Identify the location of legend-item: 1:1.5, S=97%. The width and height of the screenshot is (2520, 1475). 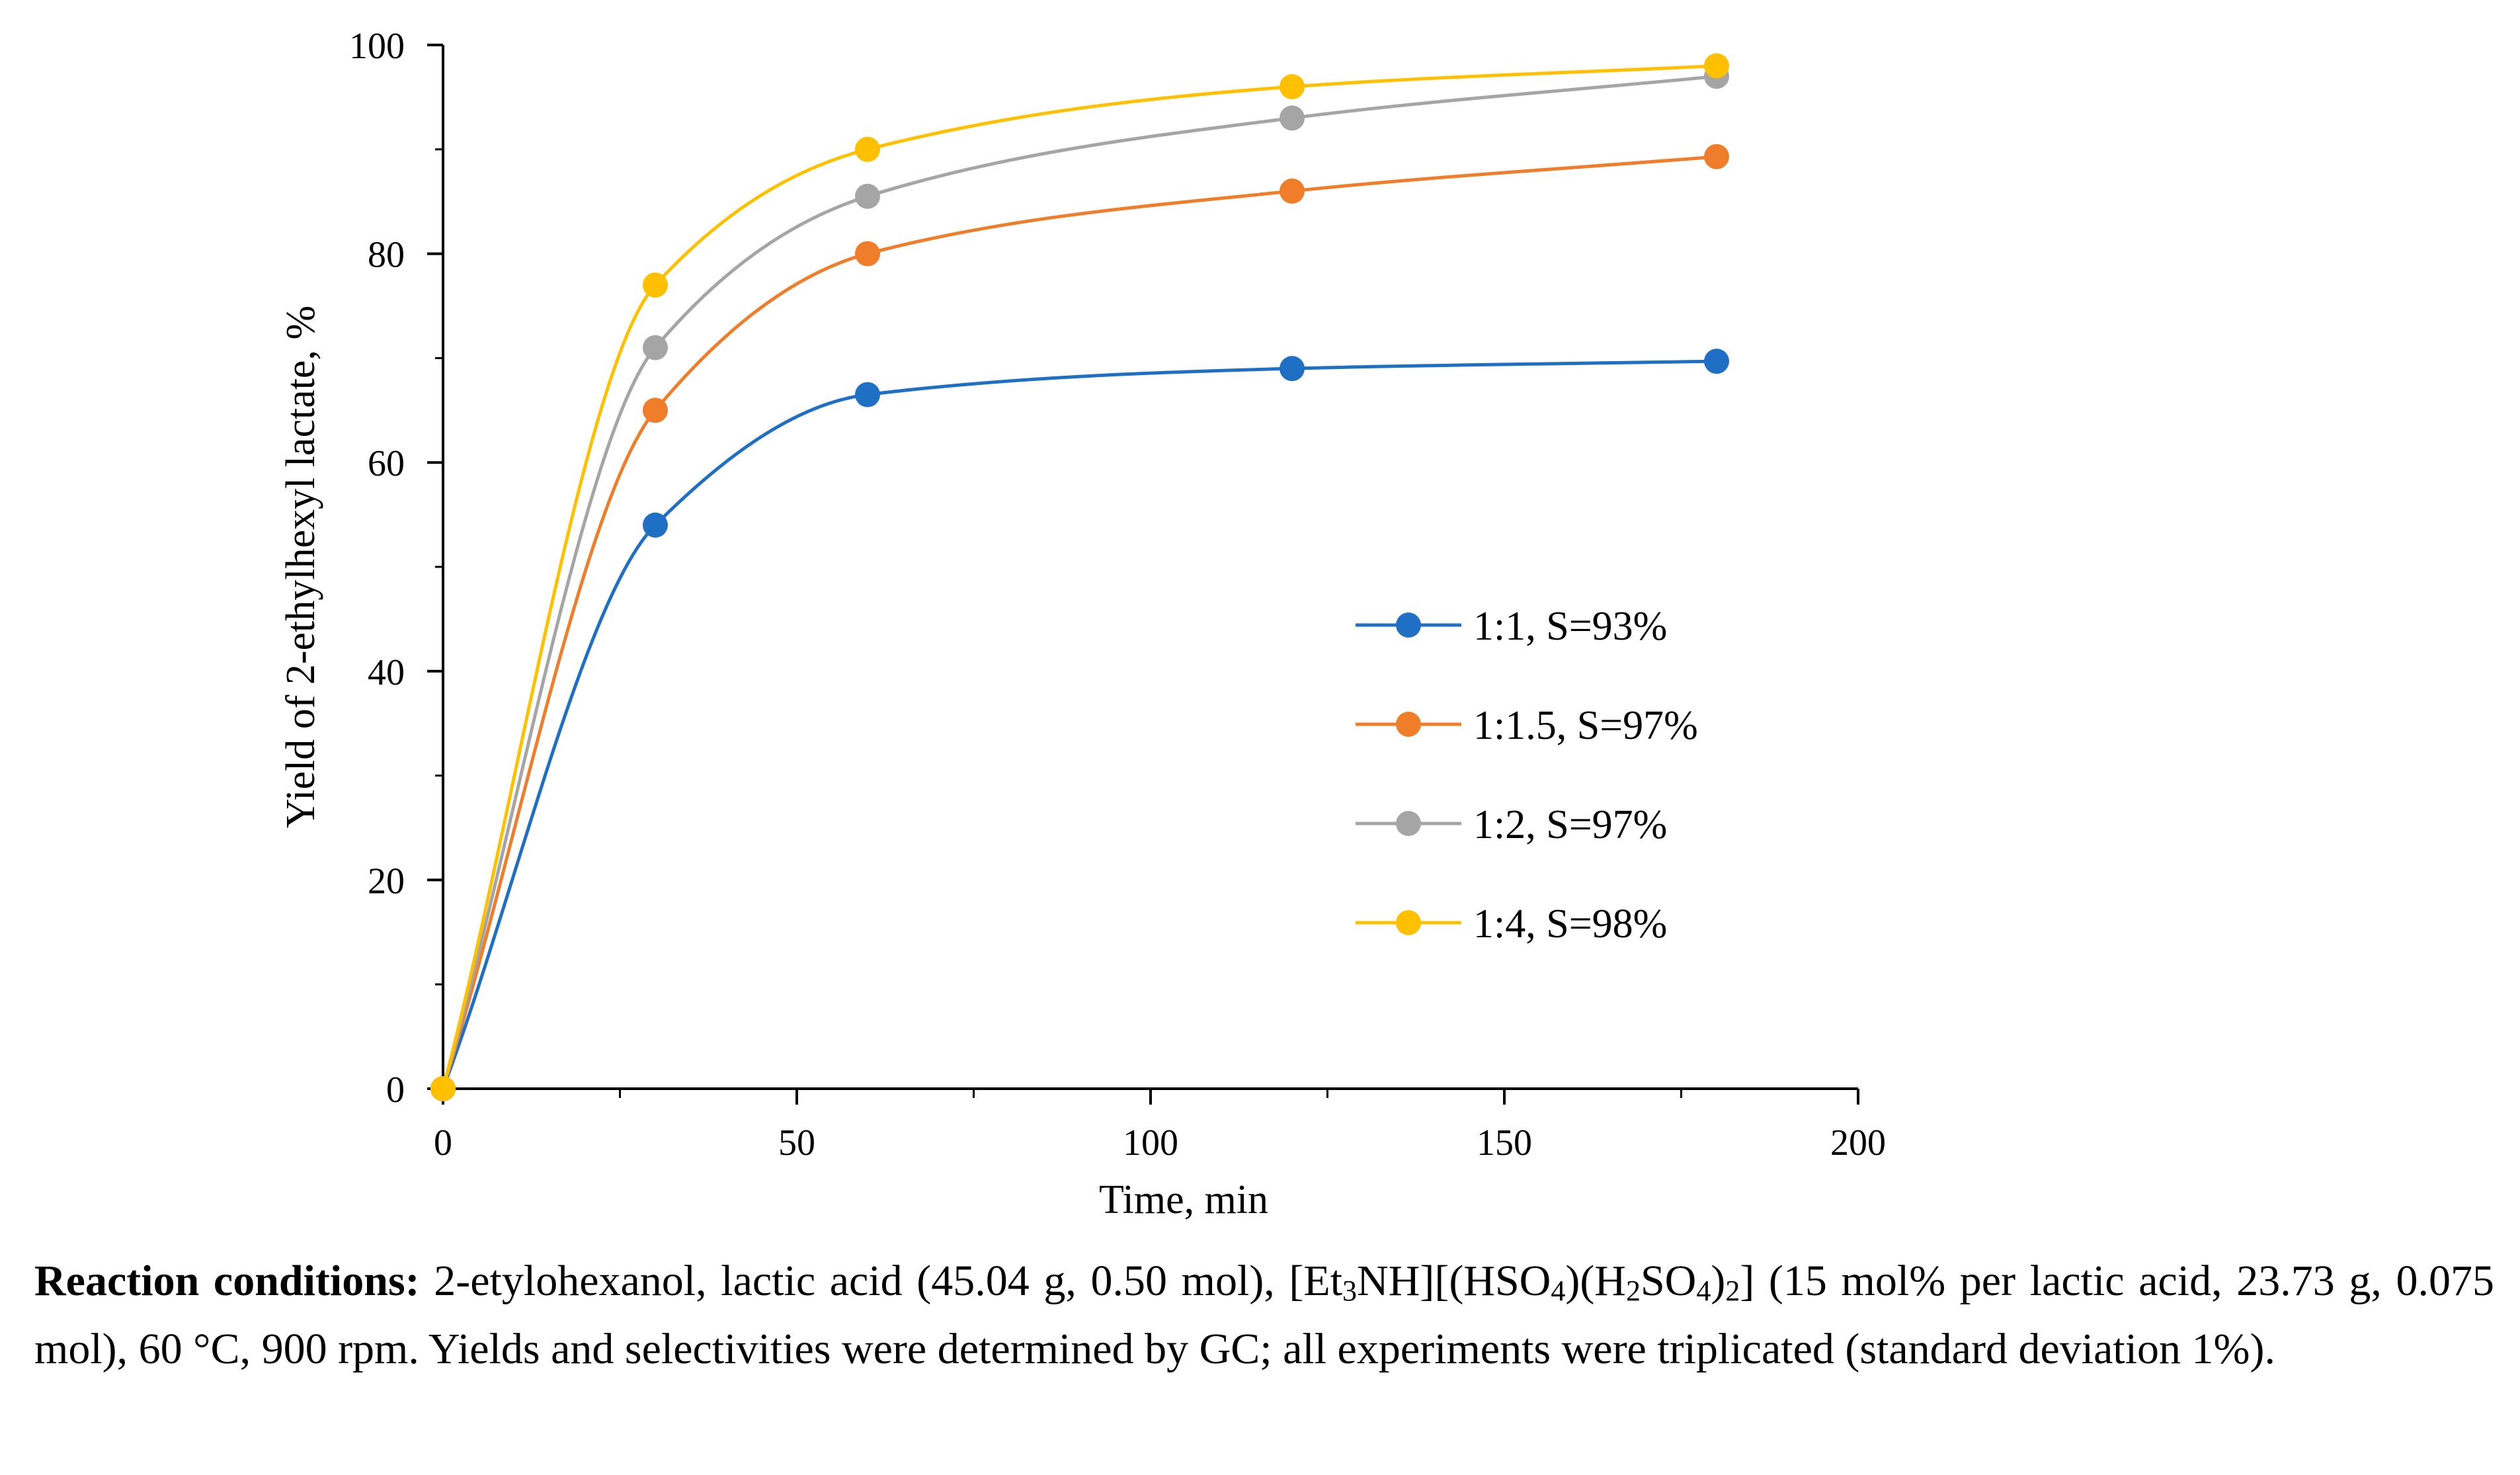
(1527, 725).